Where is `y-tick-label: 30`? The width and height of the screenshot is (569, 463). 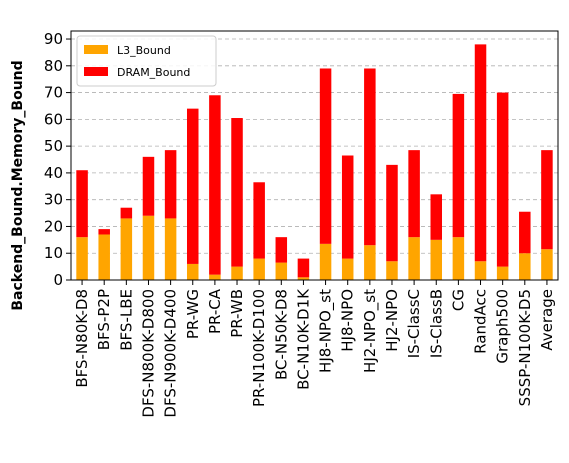
y-tick-label: 30 is located at coordinates (53, 200).